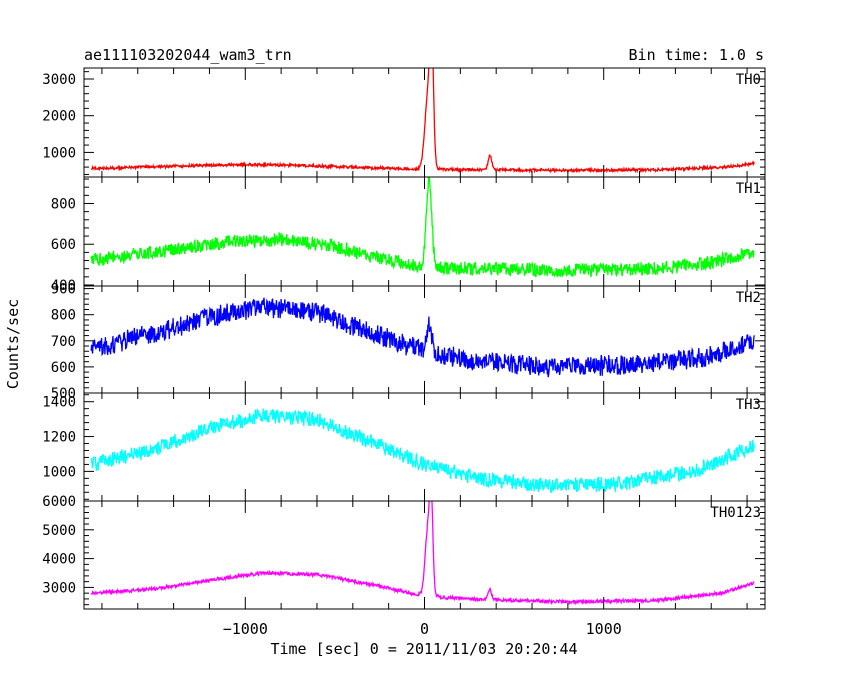 Image resolution: width=850 pixels, height=680 pixels. Describe the element at coordinates (59, 502) in the screenshot. I see `y-tick-label: 6000` at that location.